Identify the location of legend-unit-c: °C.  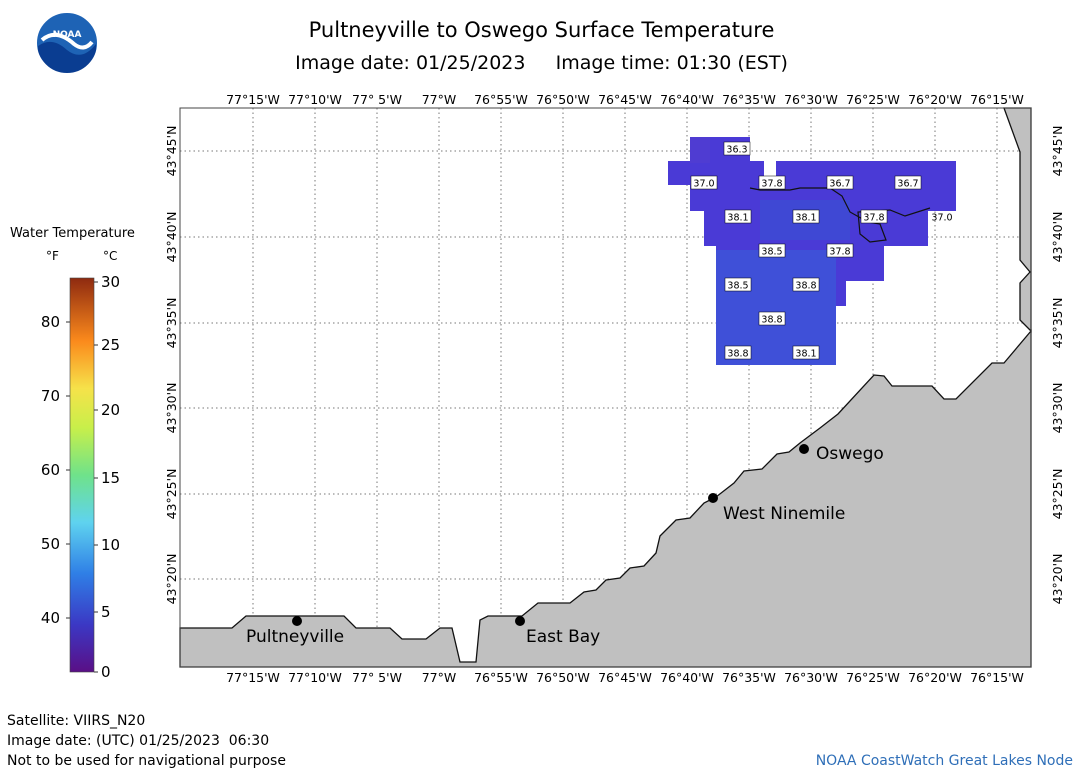
(110, 256).